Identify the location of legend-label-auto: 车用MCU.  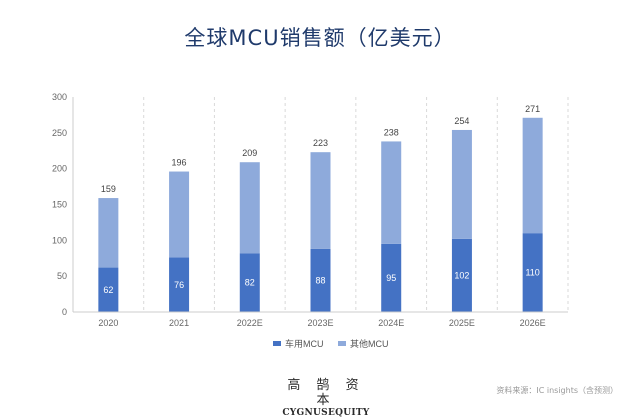
(304, 343).